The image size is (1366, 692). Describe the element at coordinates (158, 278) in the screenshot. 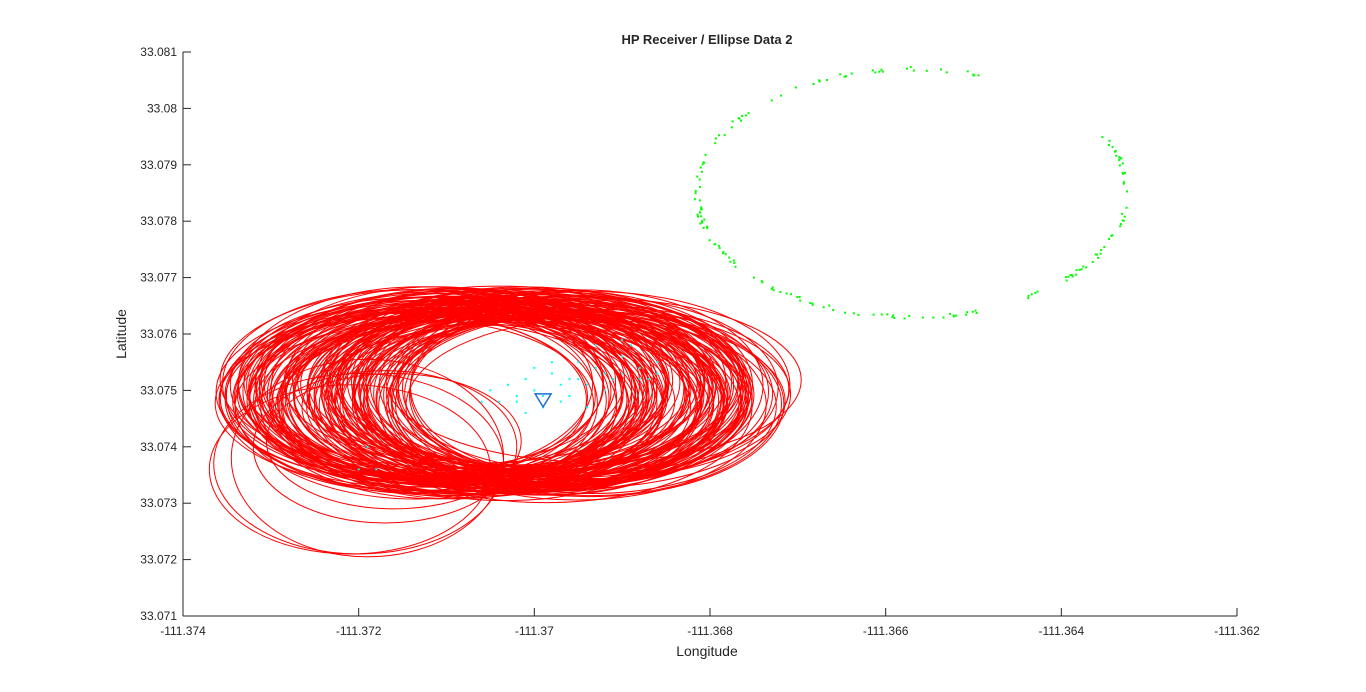

I see `y-tick-label: 33.077` at that location.